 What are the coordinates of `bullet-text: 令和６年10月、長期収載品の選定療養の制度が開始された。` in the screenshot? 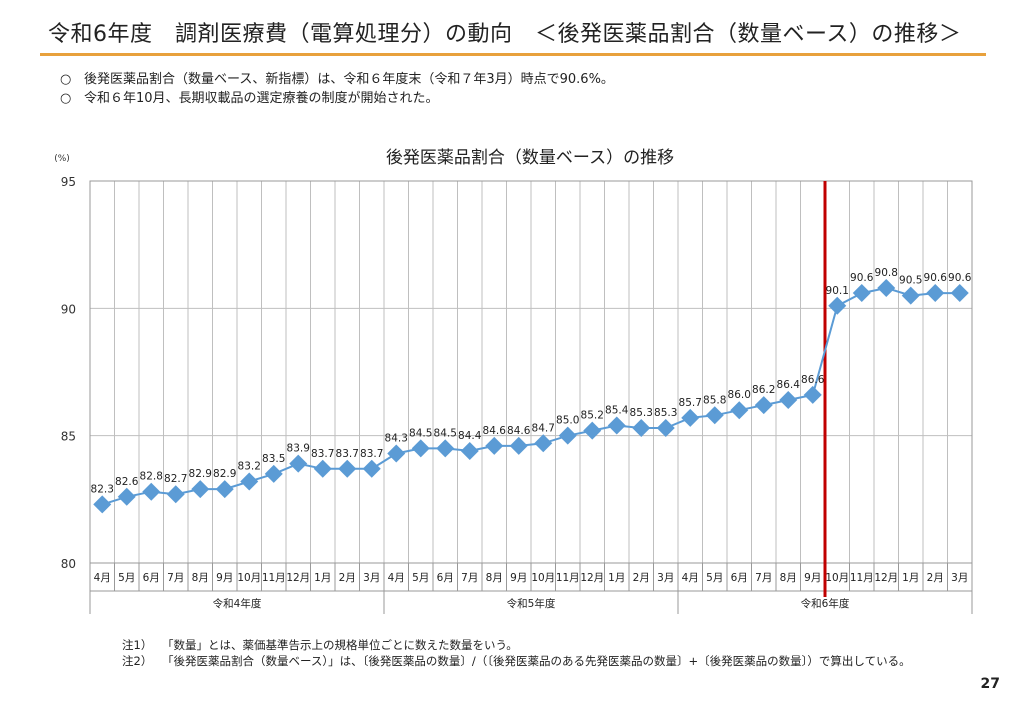 It's located at (261, 98).